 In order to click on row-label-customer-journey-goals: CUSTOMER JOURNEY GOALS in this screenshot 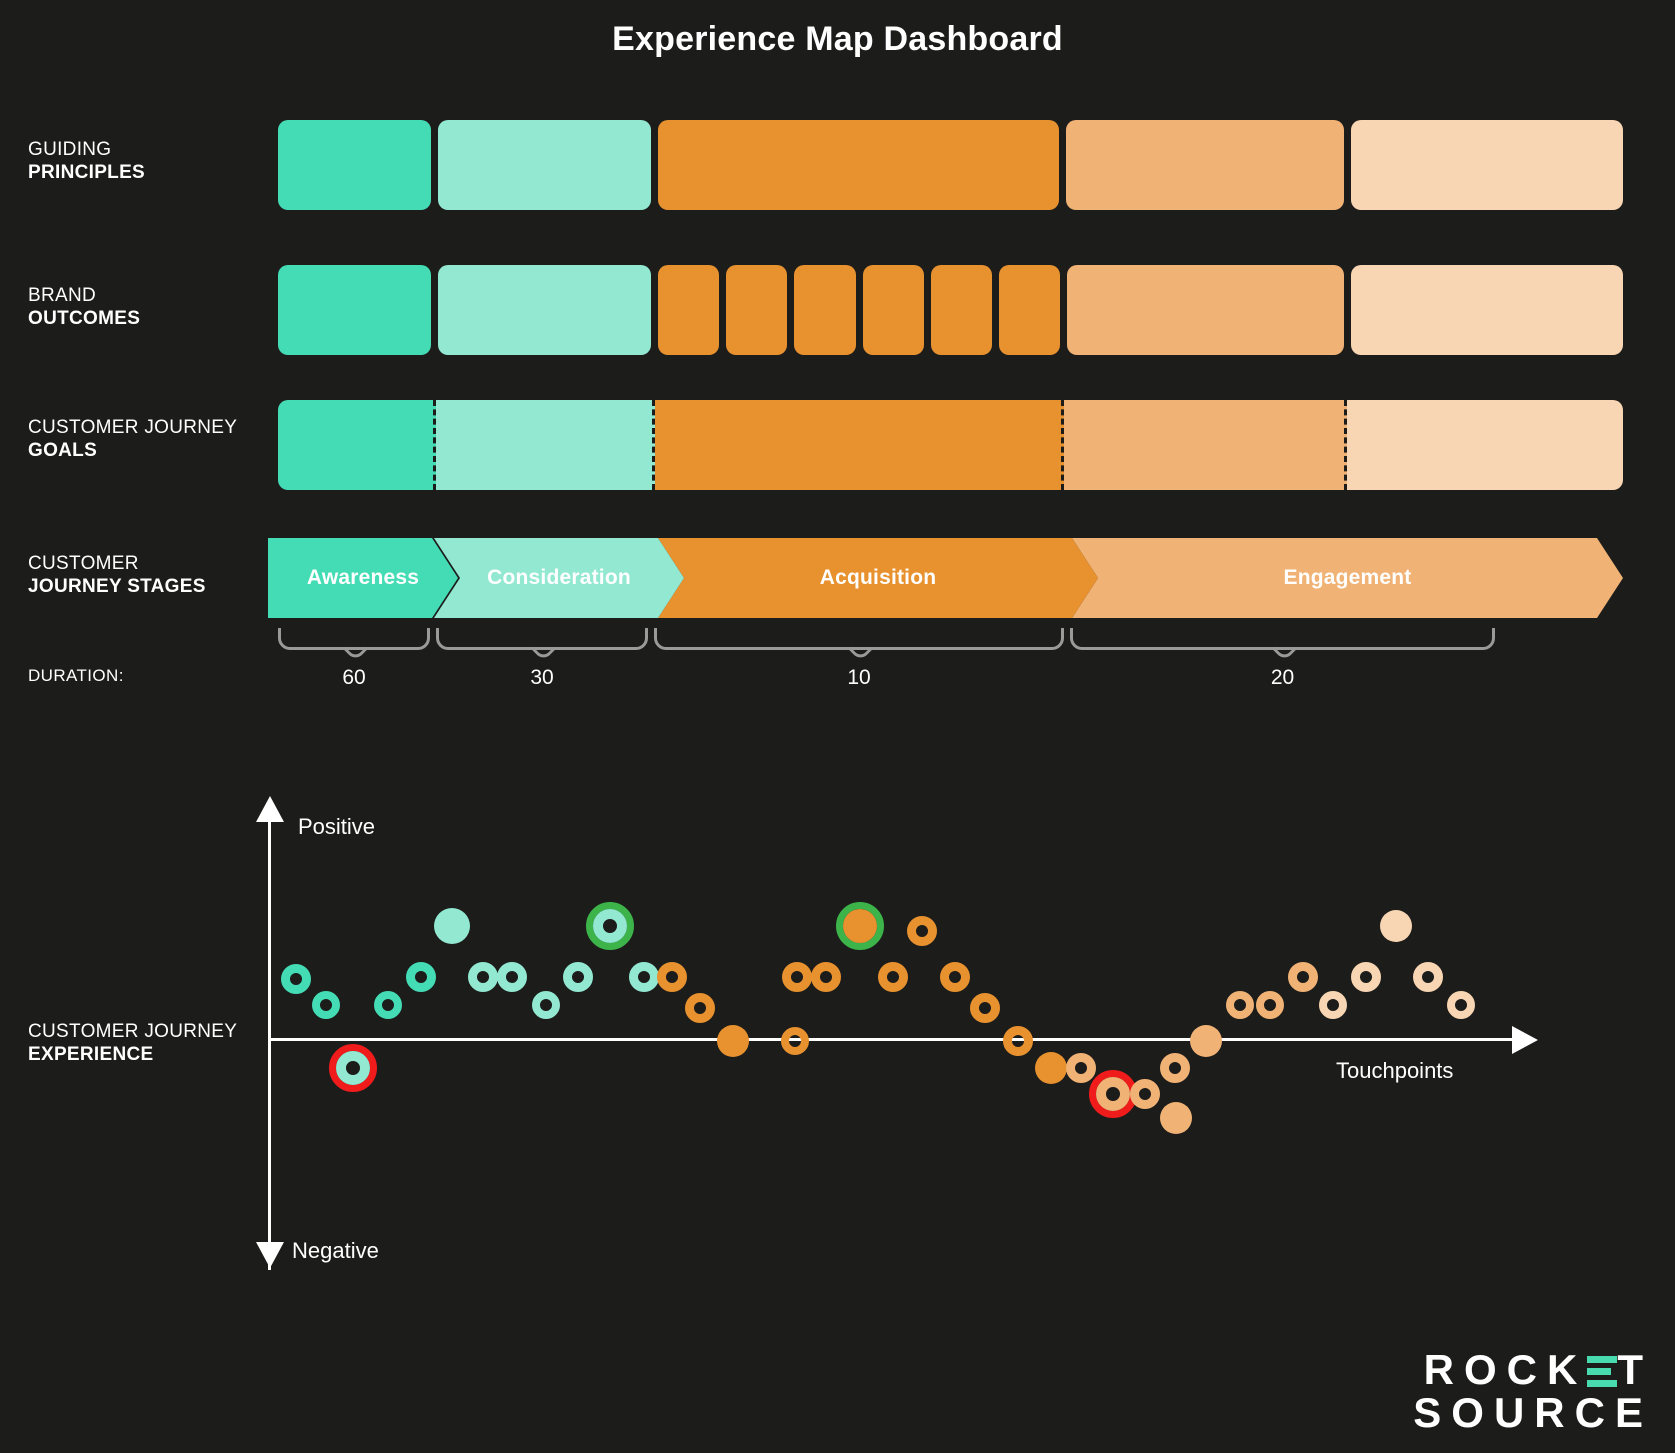, I will do `click(153, 439)`.